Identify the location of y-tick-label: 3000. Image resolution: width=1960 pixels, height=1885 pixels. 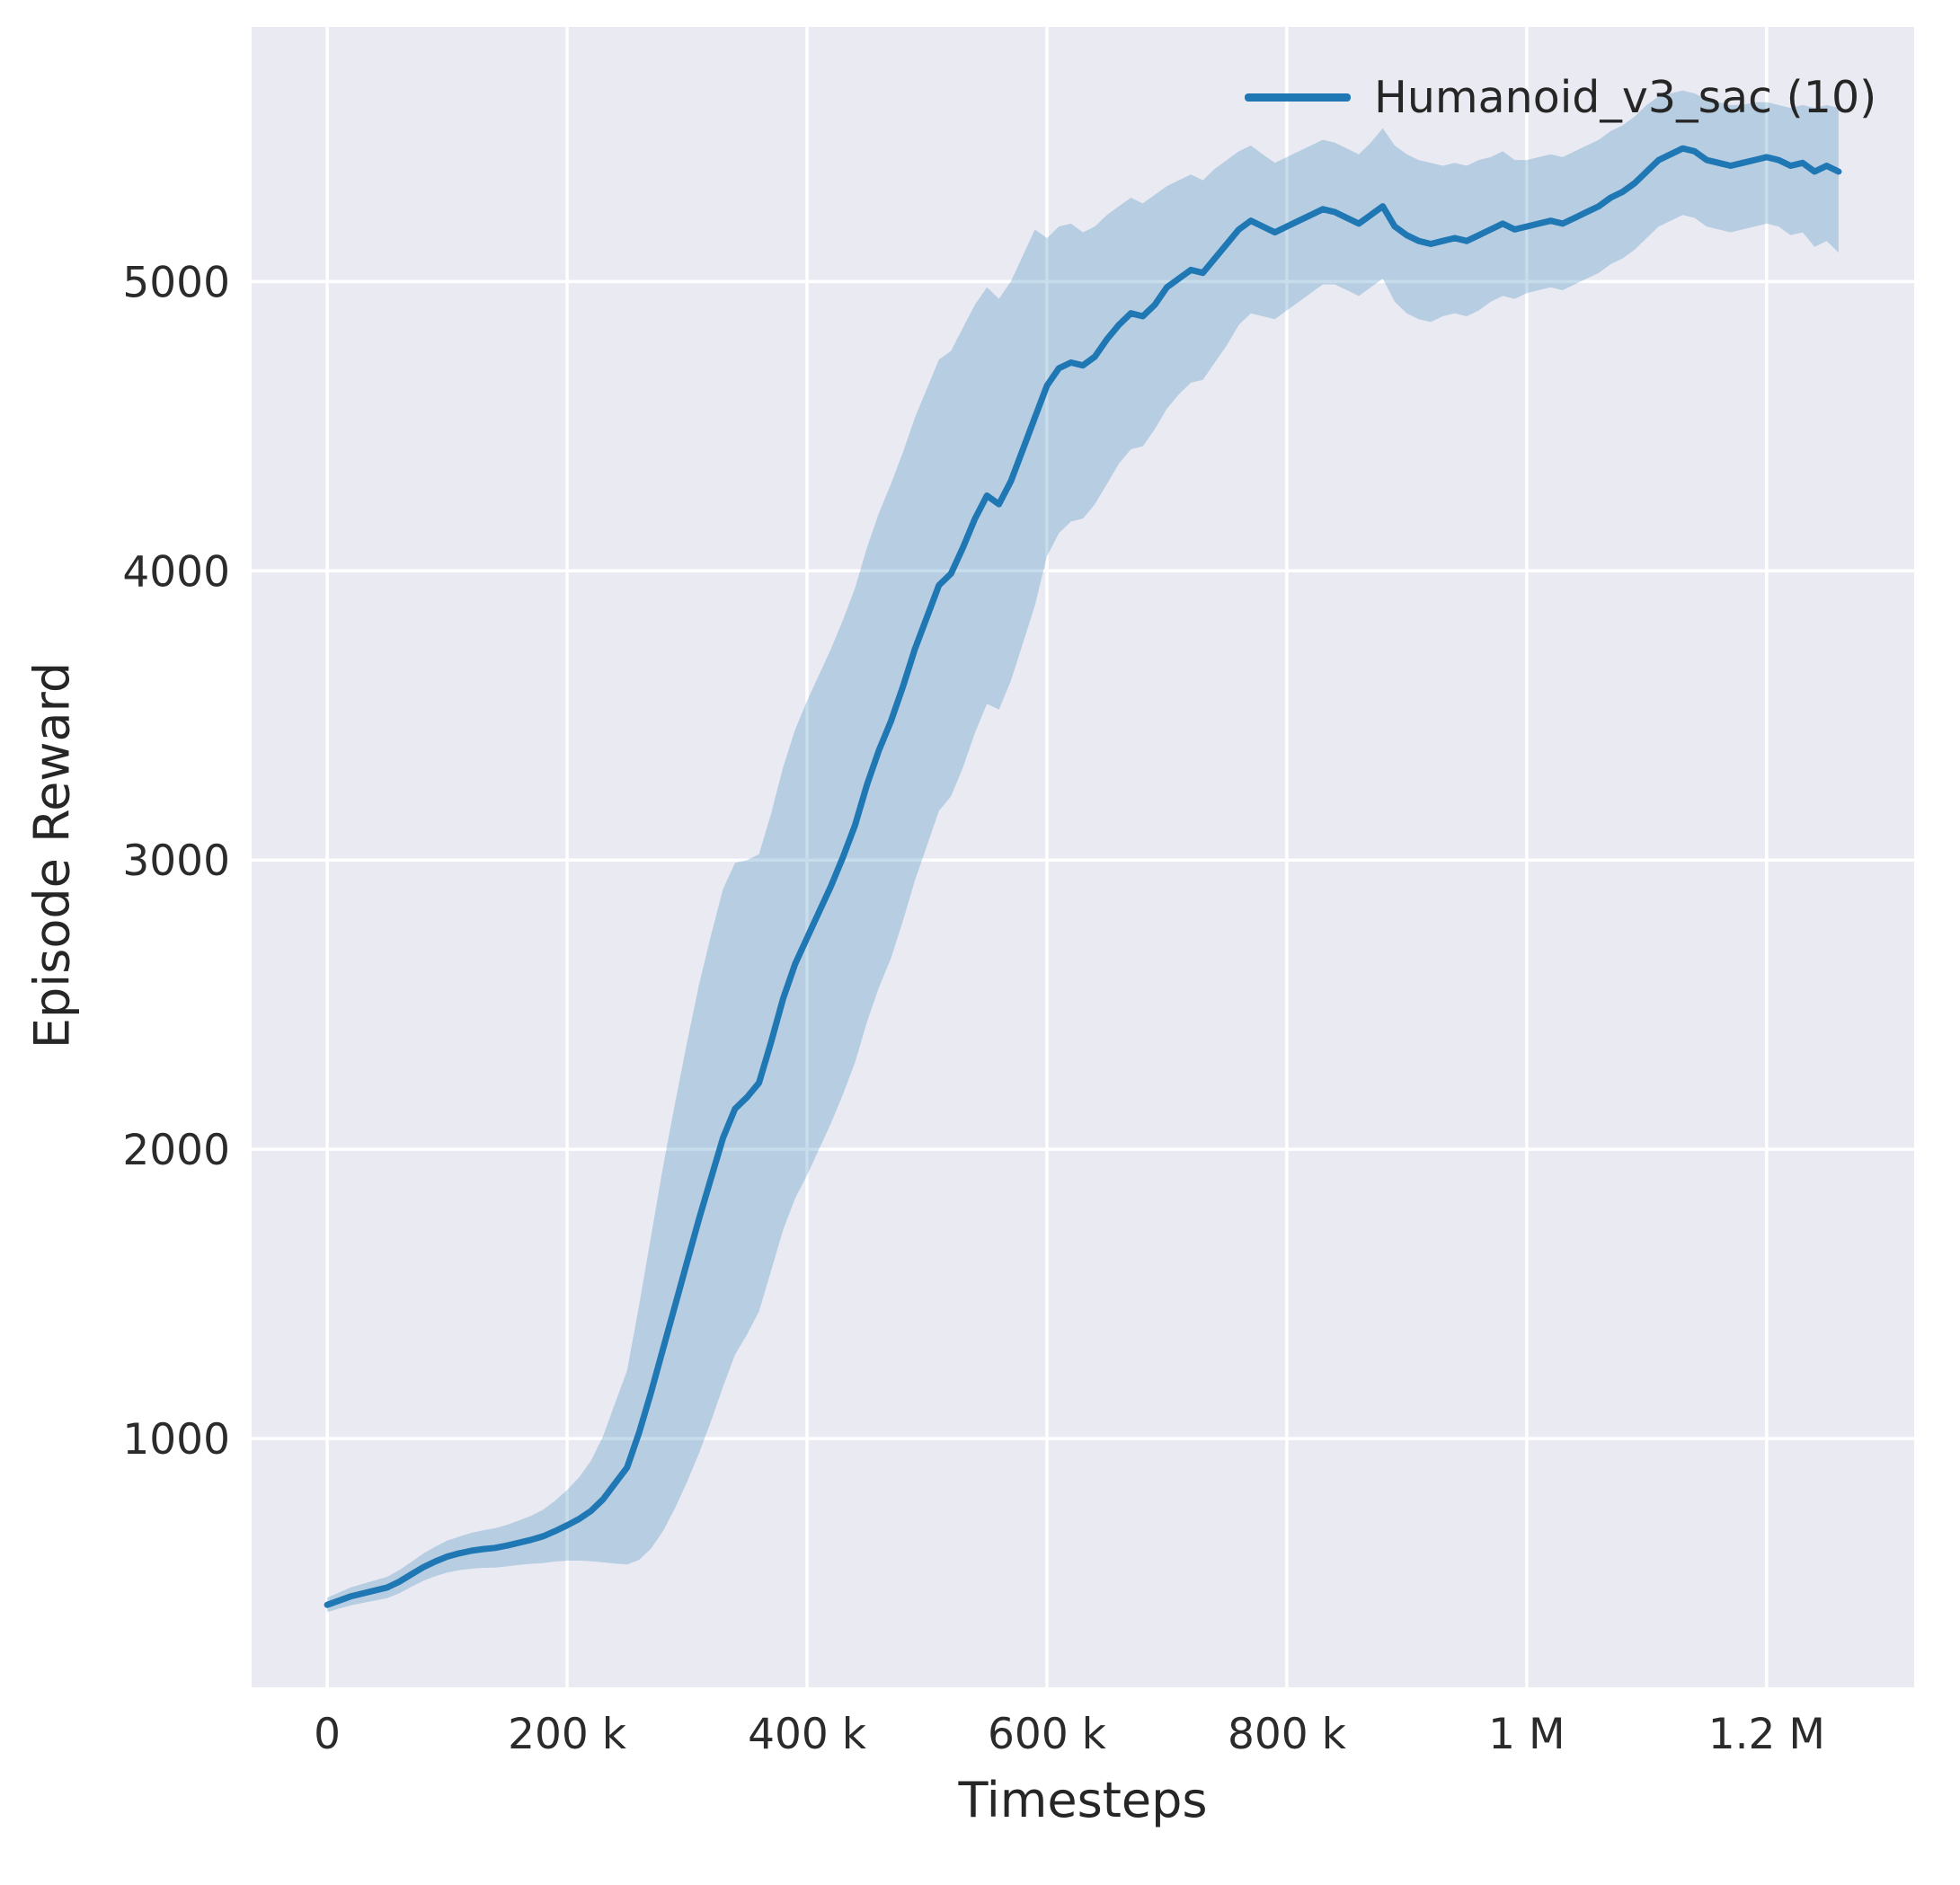
(176, 861).